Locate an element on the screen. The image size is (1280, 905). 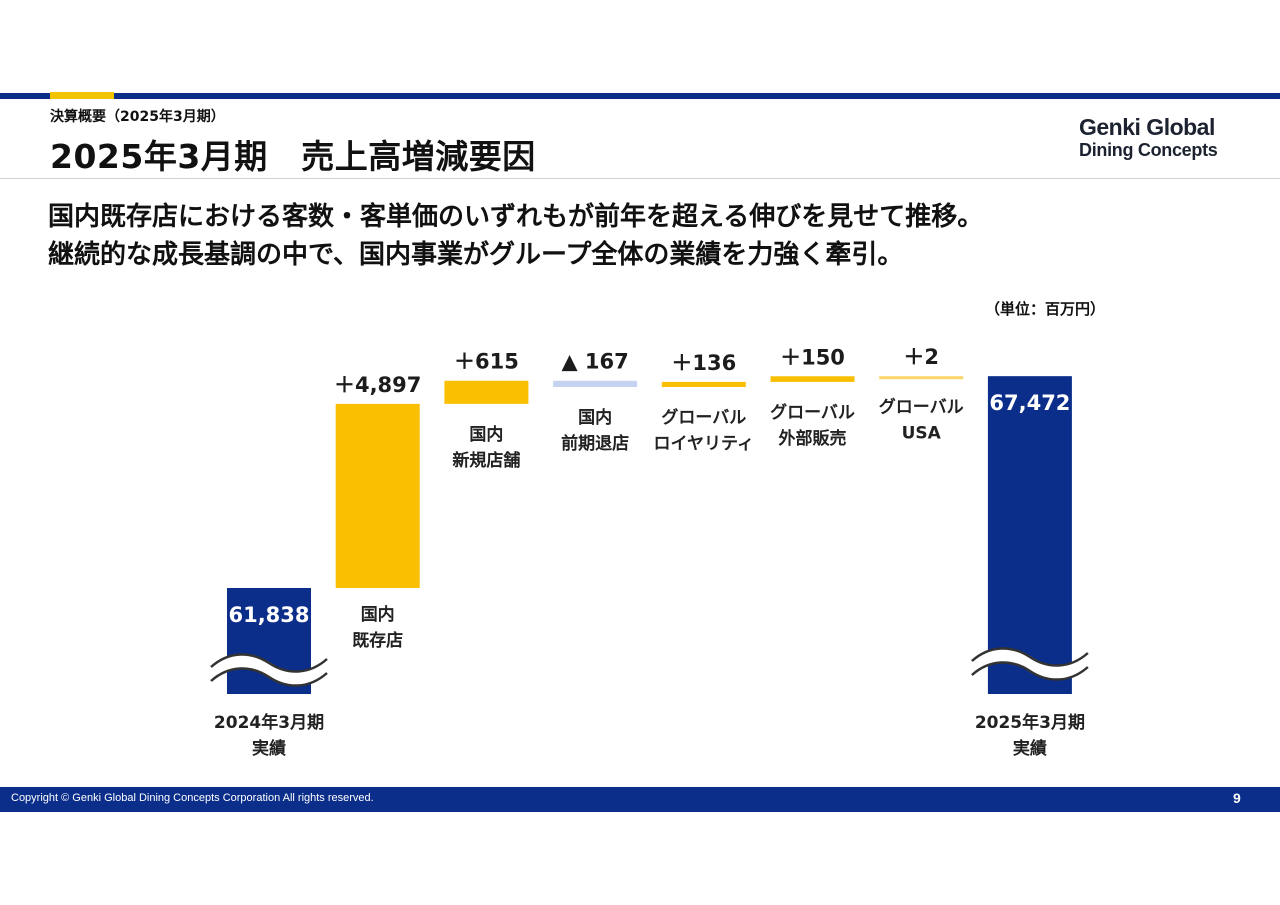
category-label-3-1: 前期退店 is located at coordinates (595, 443).